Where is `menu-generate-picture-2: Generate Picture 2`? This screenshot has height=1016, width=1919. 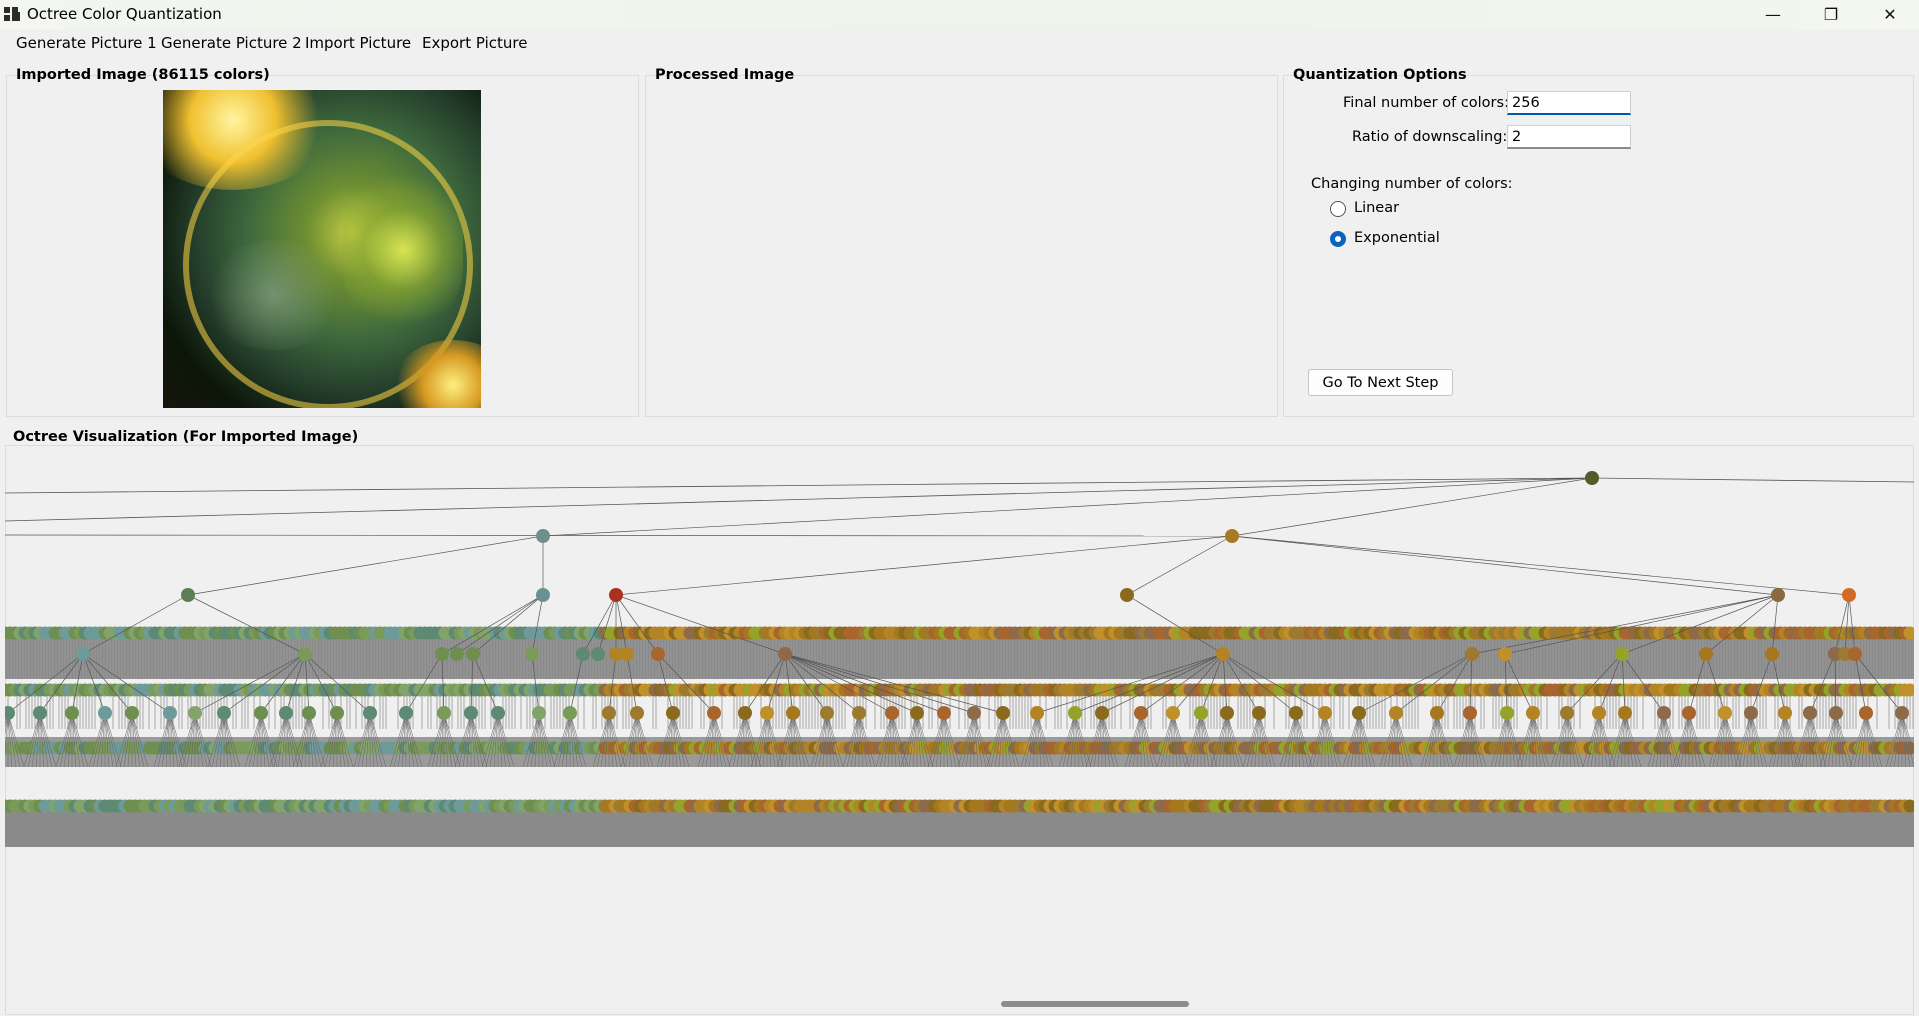
menu-generate-picture-2: Generate Picture 2 is located at coordinates (231, 43).